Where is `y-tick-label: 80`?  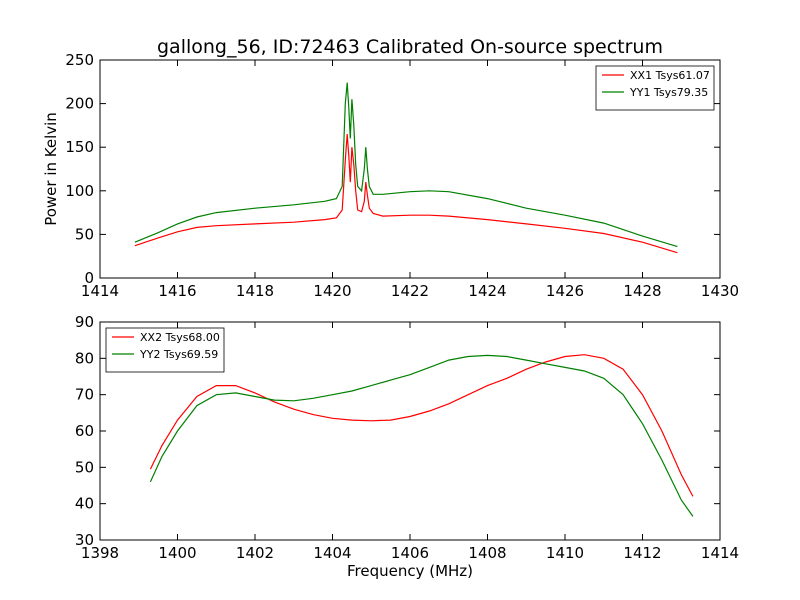 y-tick-label: 80 is located at coordinates (84, 358).